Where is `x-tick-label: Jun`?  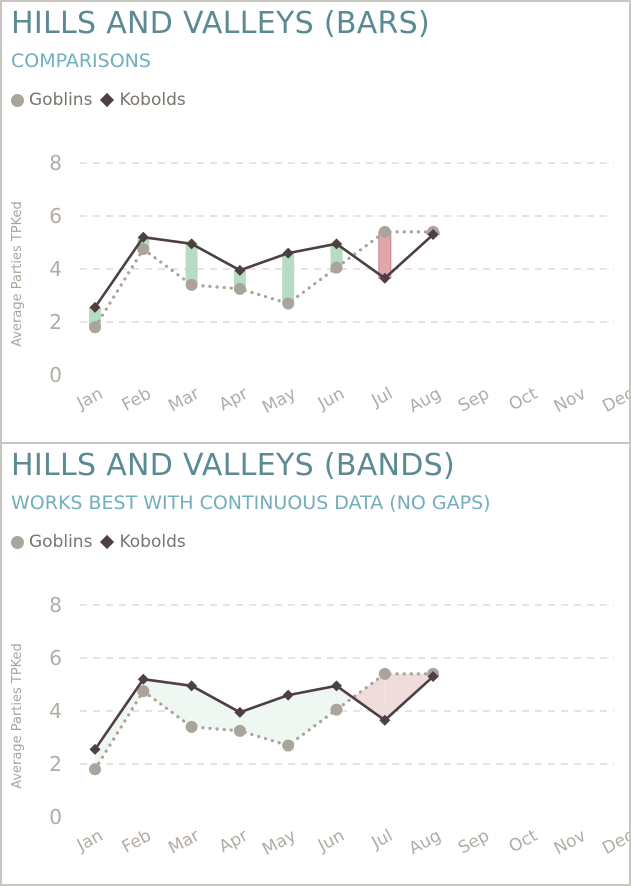
x-tick-label: Jun is located at coordinates (331, 841).